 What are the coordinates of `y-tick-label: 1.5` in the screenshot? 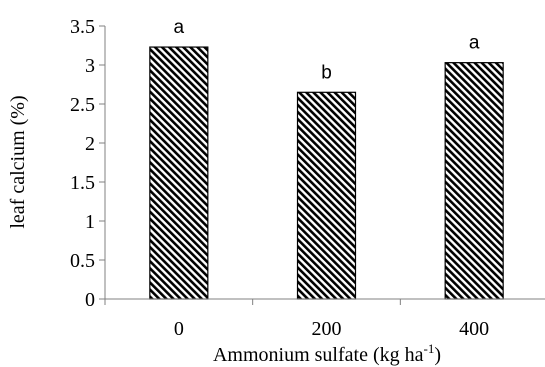 It's located at (82, 183).